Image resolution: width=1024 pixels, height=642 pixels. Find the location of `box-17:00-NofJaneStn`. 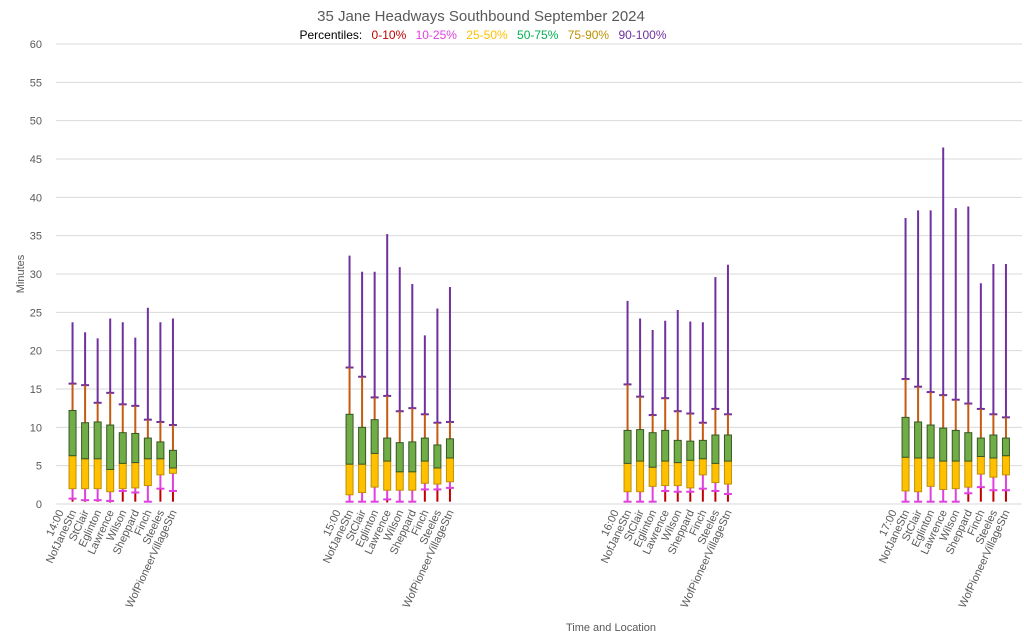

box-17:00-NofJaneStn is located at coordinates (905, 360).